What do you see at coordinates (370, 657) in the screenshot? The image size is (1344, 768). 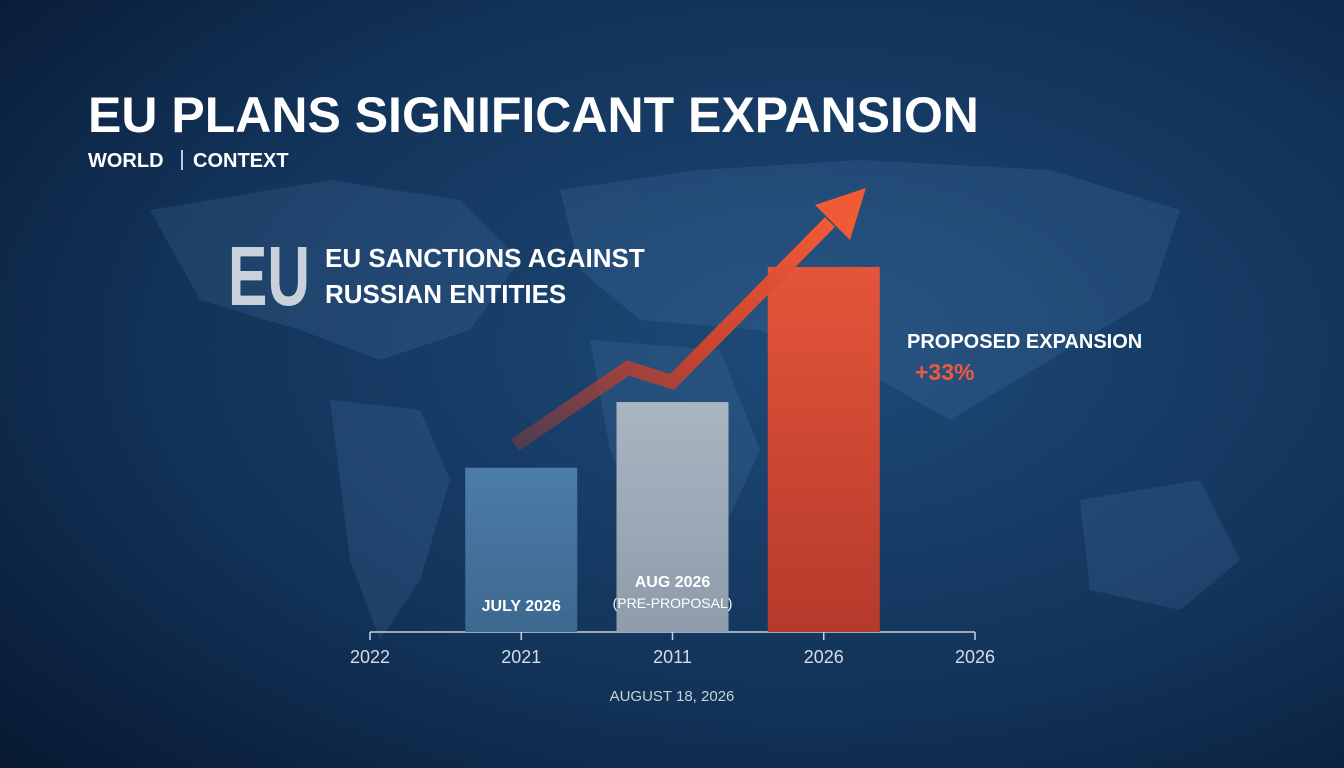 I see `x-tick-label: 2022` at bounding box center [370, 657].